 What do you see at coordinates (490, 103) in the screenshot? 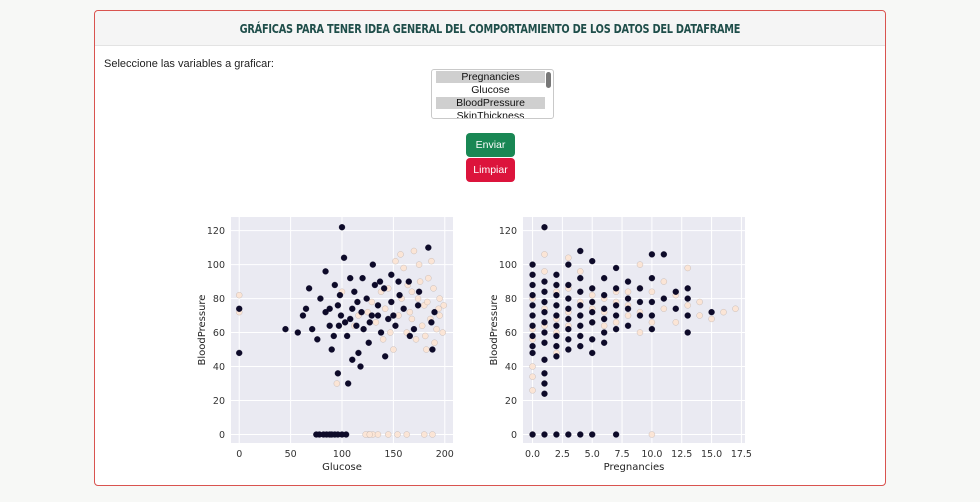
I see `option-bloodpressure: BloodPressure` at bounding box center [490, 103].